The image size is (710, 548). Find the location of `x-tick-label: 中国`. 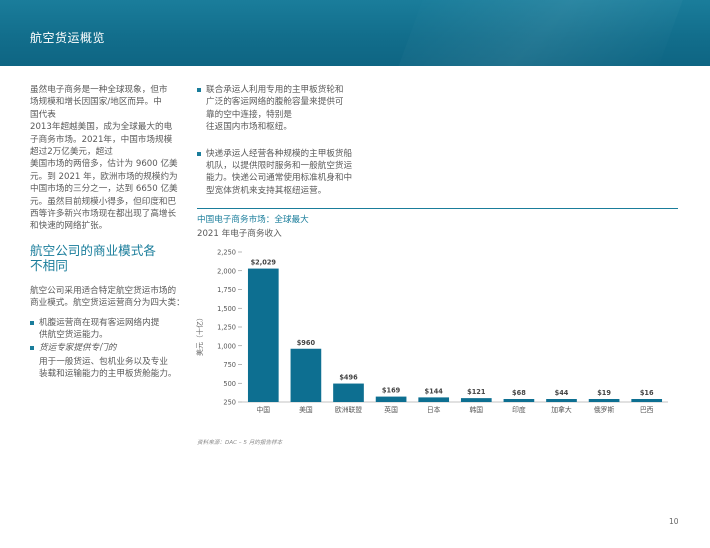

x-tick-label: 中国 is located at coordinates (264, 409).